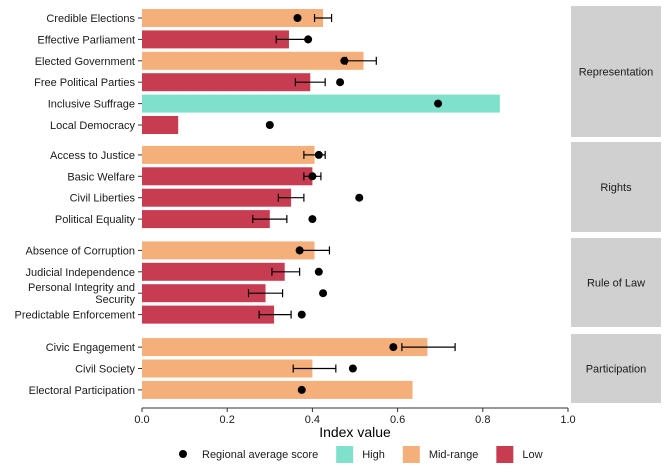 This screenshot has width=668, height=472. Describe the element at coordinates (318, 271) in the screenshot. I see `regional-point-judicial-independence` at that location.